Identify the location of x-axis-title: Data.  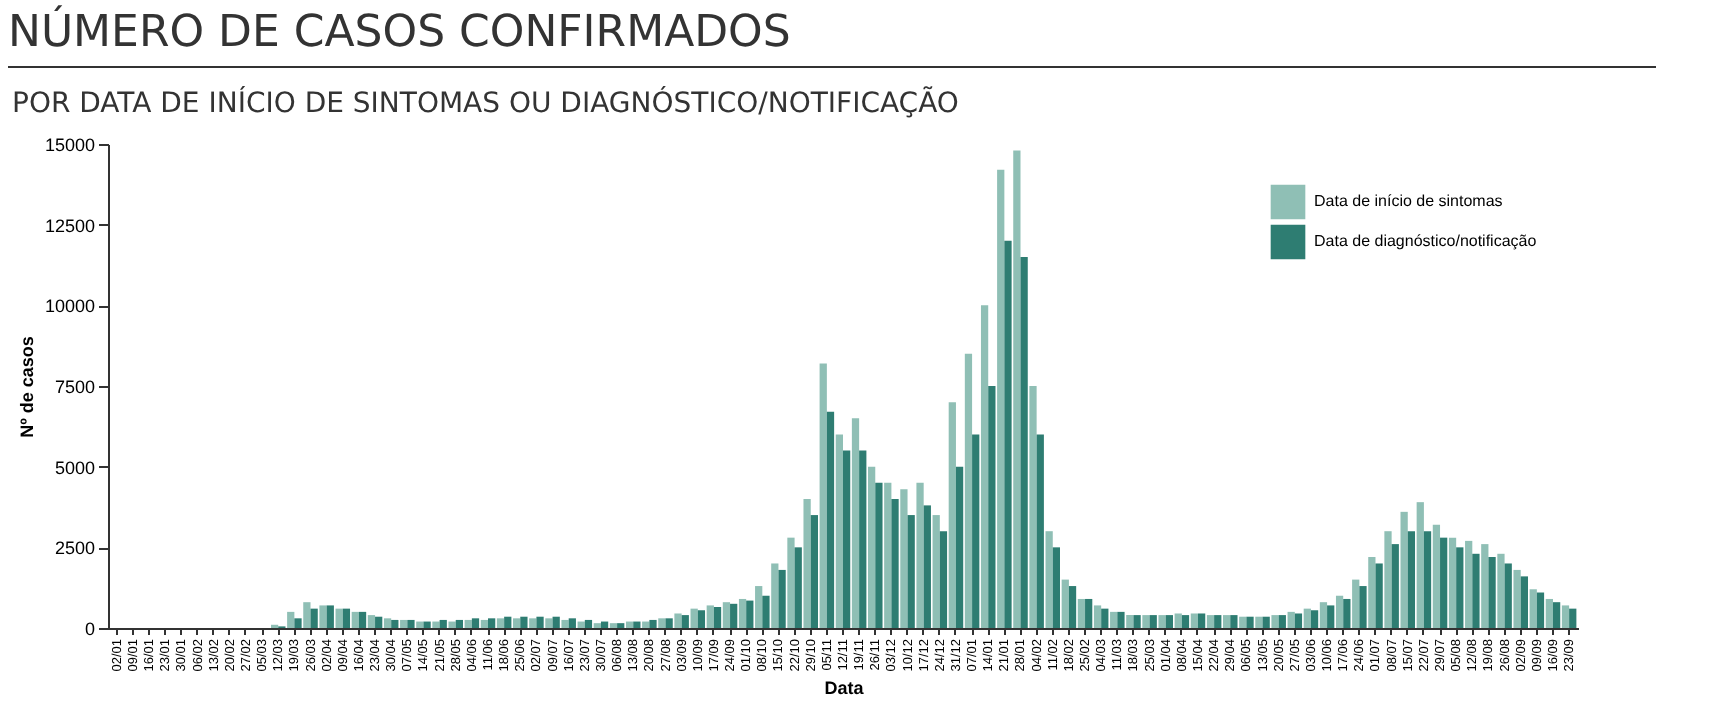
(845, 687).